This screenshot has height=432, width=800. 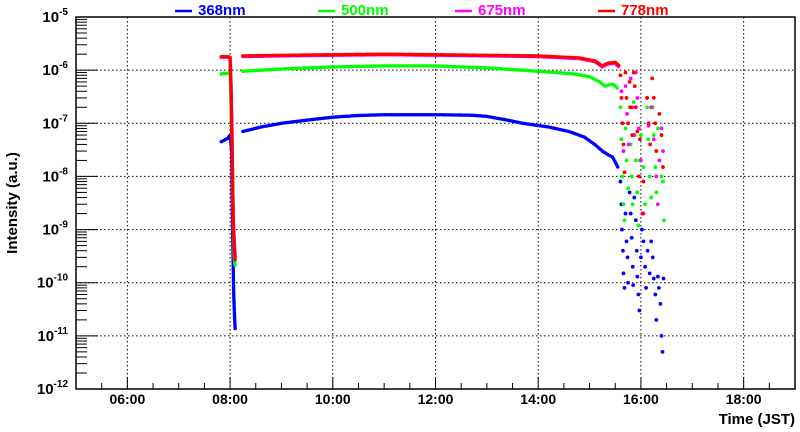 What do you see at coordinates (127, 399) in the screenshot?
I see `x-tick-label: 06:00` at bounding box center [127, 399].